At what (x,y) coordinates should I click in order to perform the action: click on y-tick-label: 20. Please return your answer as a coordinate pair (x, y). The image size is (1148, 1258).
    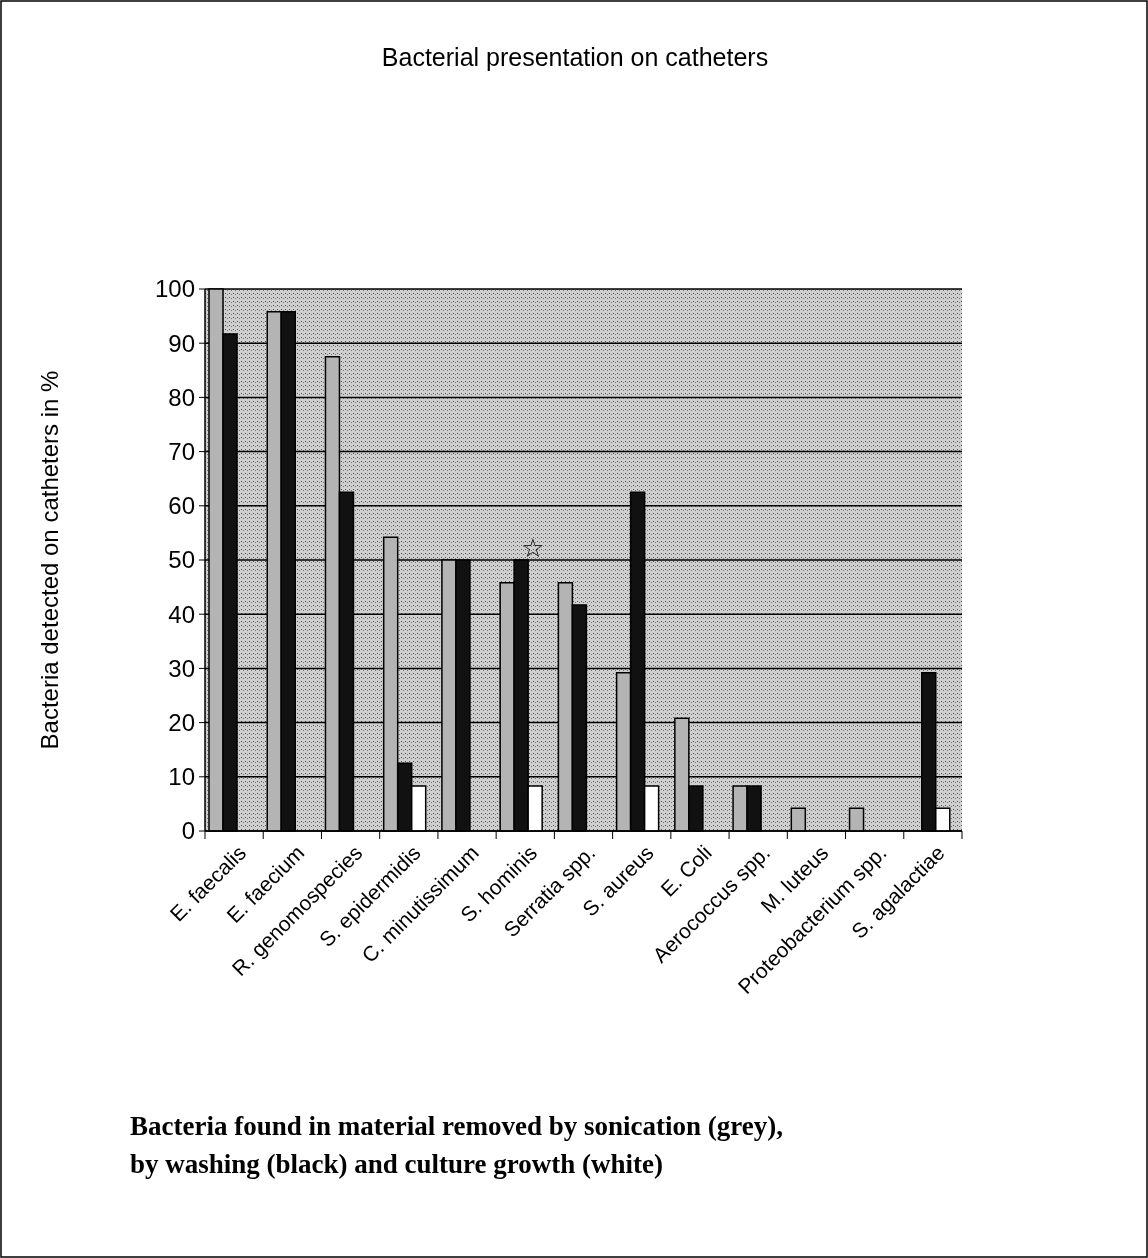
    Looking at the image, I should click on (181, 722).